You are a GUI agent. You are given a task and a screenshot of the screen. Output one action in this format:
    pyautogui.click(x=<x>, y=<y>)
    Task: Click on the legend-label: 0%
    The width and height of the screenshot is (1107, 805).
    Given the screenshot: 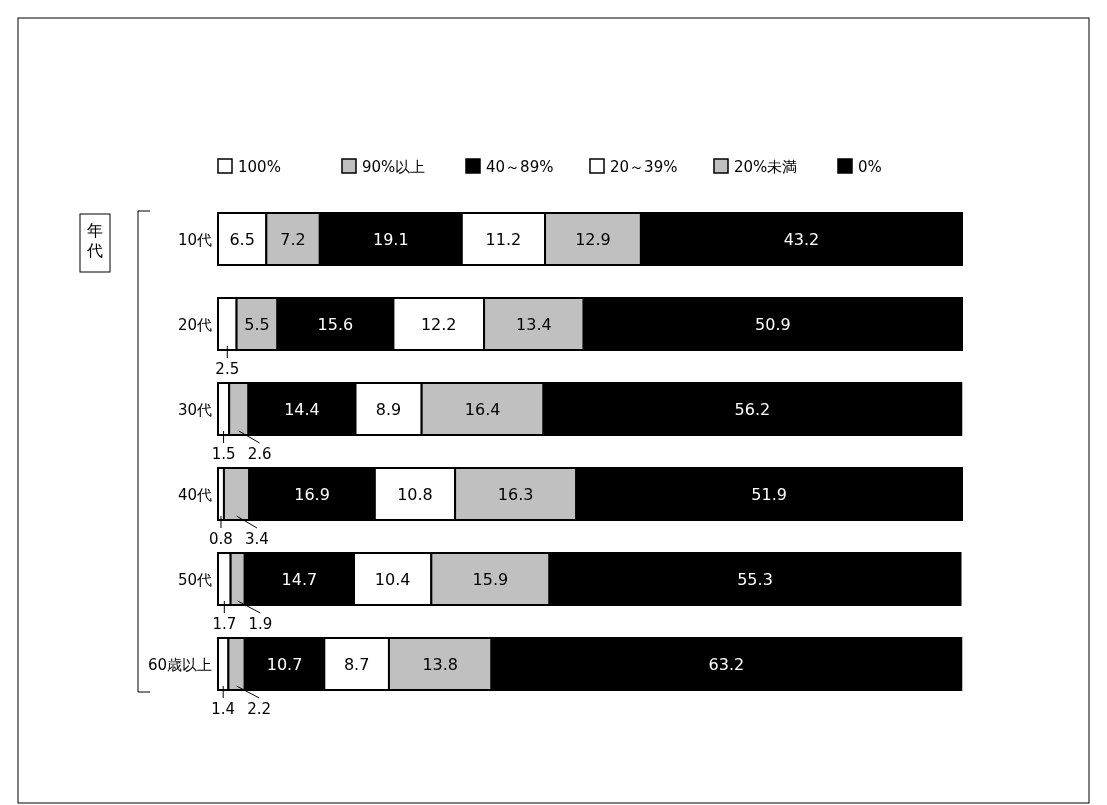 What is the action you would take?
    pyautogui.click(x=870, y=167)
    